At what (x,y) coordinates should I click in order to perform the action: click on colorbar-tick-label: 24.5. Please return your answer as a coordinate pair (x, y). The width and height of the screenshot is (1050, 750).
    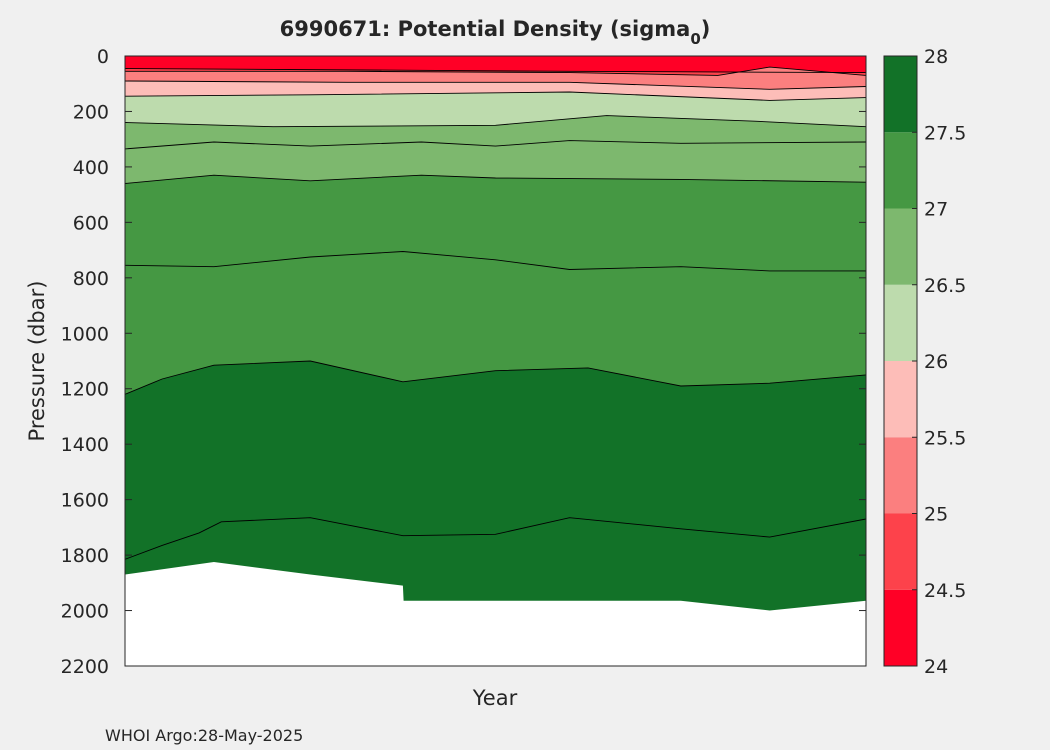
    Looking at the image, I should click on (945, 591).